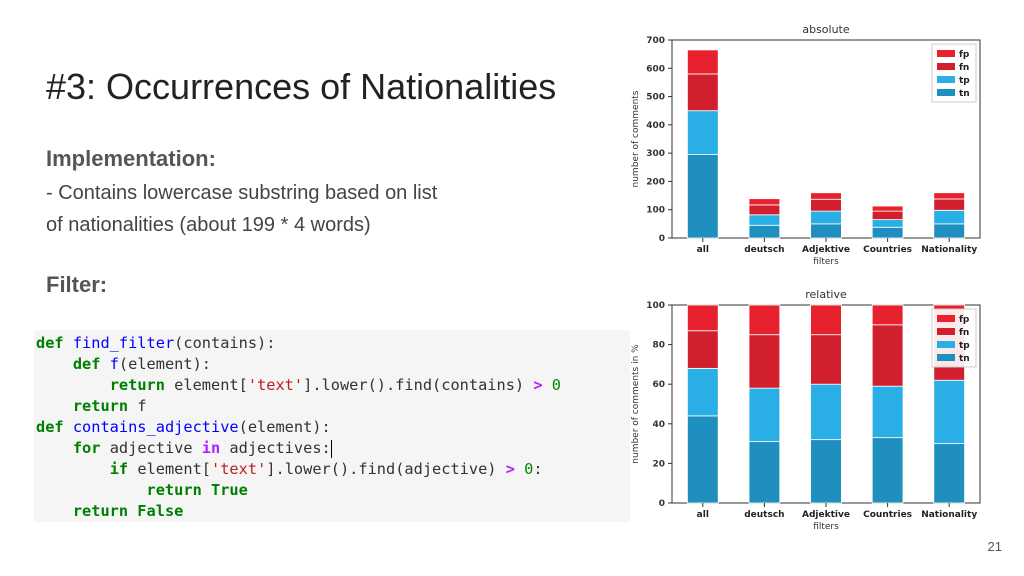 The height and width of the screenshot is (576, 1024). What do you see at coordinates (123, 343) in the screenshot?
I see `code-token: find_filter` at bounding box center [123, 343].